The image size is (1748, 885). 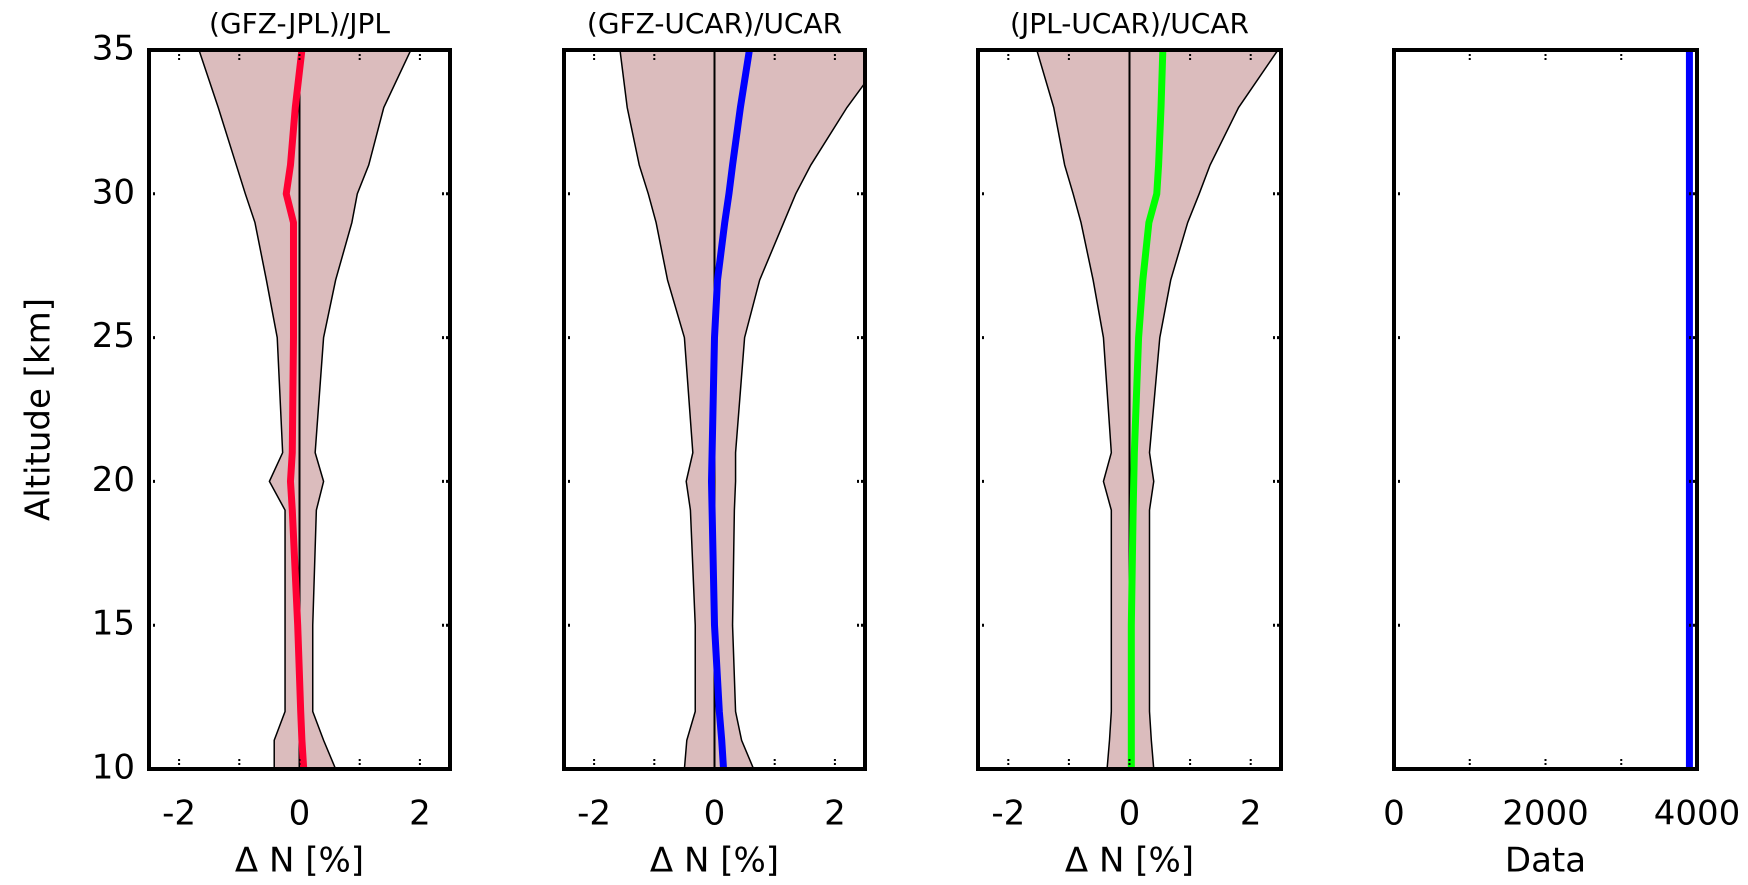 I want to click on y-tick-label: 30, so click(x=113, y=192).